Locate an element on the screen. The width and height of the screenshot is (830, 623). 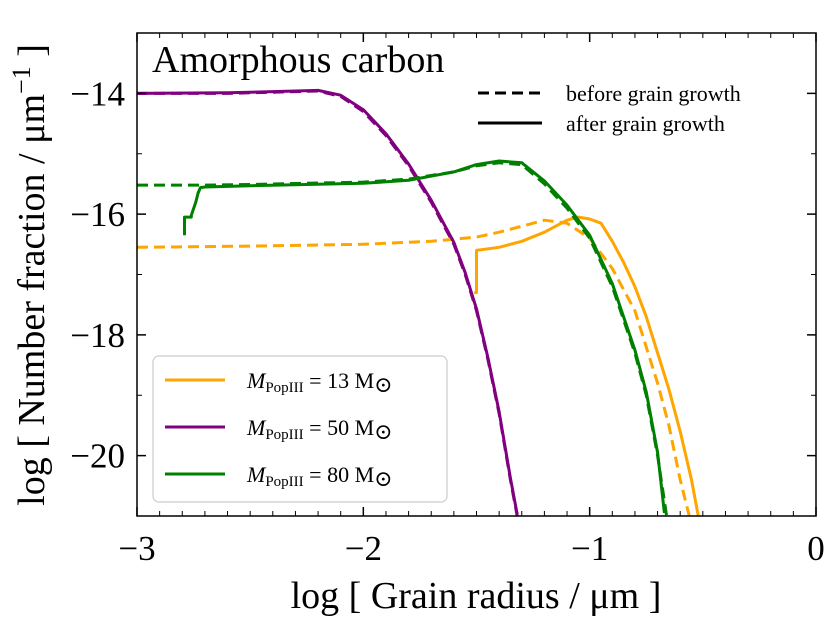
legend-label-80: MPopIII = 80 M⊙ is located at coordinates (319, 476).